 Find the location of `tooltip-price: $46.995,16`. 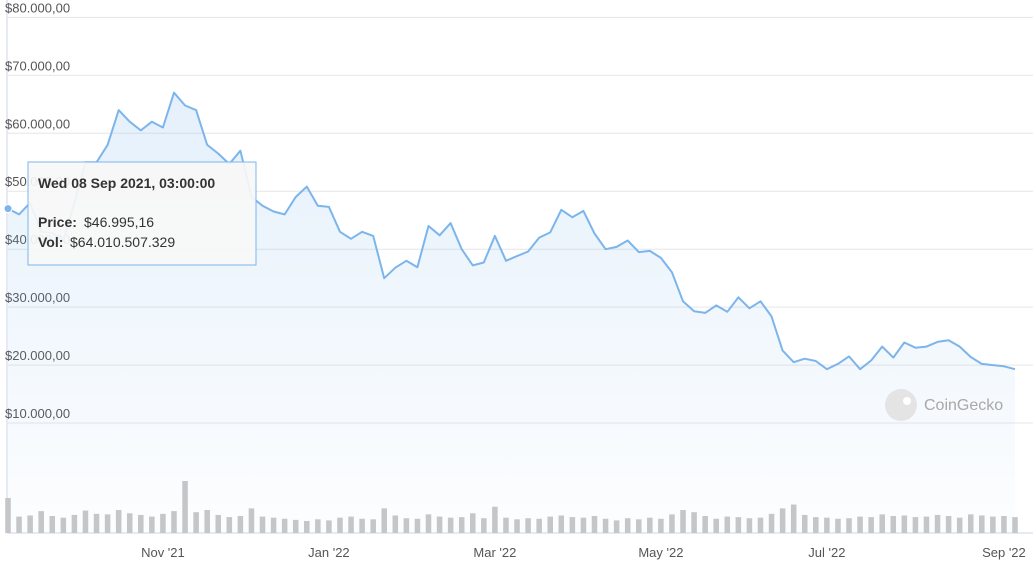

tooltip-price: $46.995,16 is located at coordinates (119, 222).